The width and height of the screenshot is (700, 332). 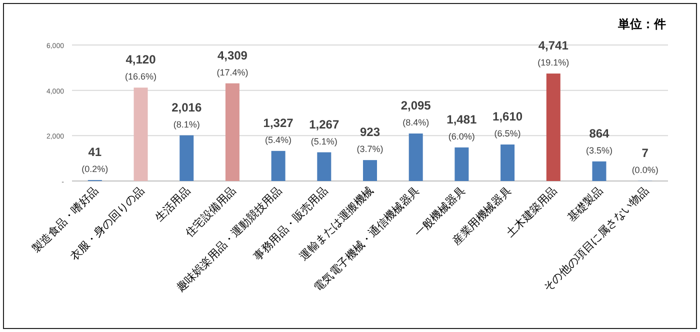 I want to click on data-label: 923 (3.7%), so click(x=370, y=139).